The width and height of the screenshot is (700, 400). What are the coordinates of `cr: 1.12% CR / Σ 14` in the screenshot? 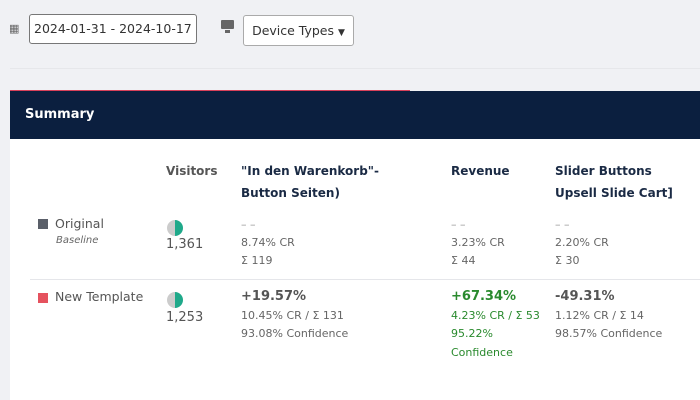 It's located at (599, 315).